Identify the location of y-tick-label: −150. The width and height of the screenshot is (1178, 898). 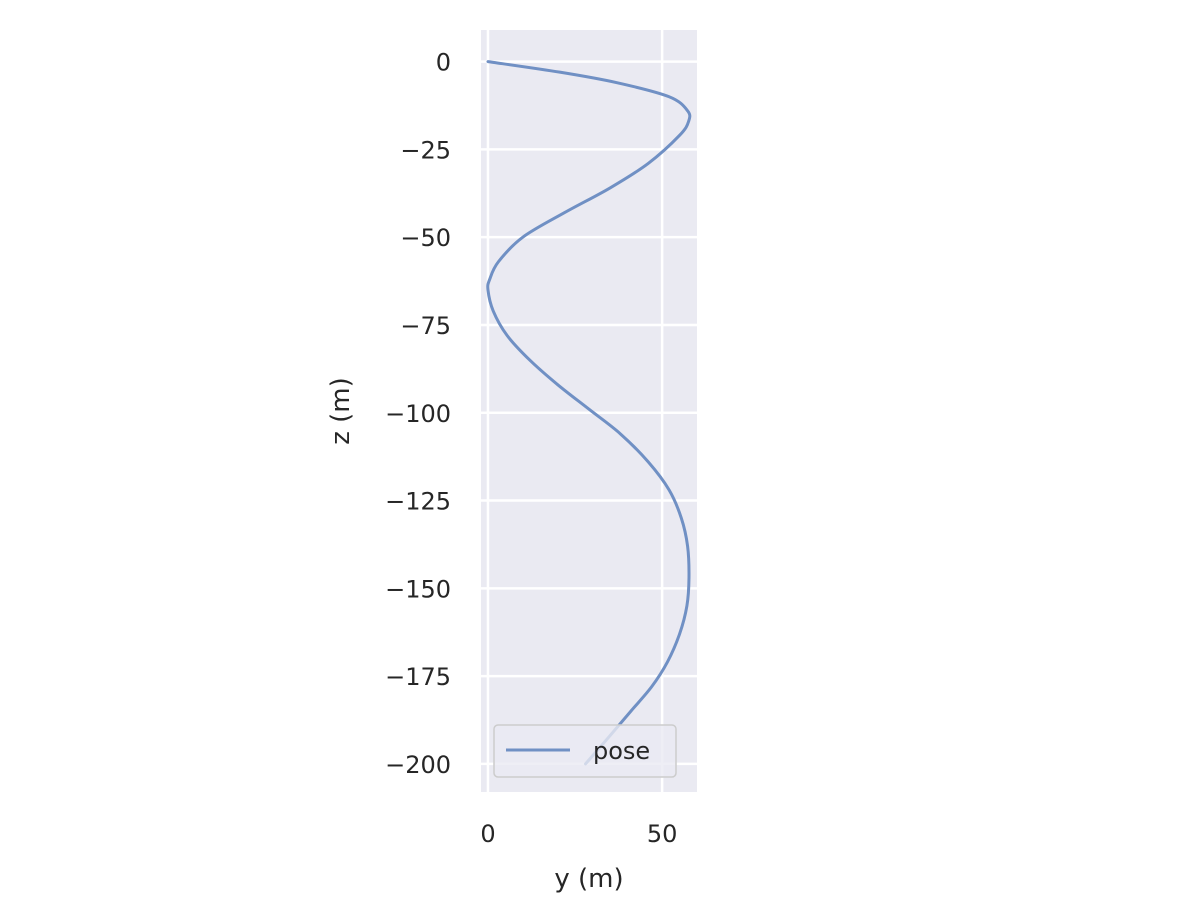
(418, 589).